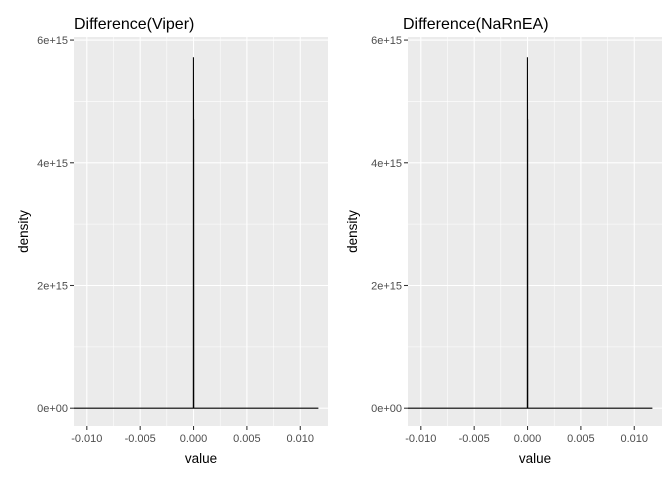 This screenshot has width=672, height=480. Describe the element at coordinates (134, 24) in the screenshot. I see `plot-title: Difference(Viper)` at that location.